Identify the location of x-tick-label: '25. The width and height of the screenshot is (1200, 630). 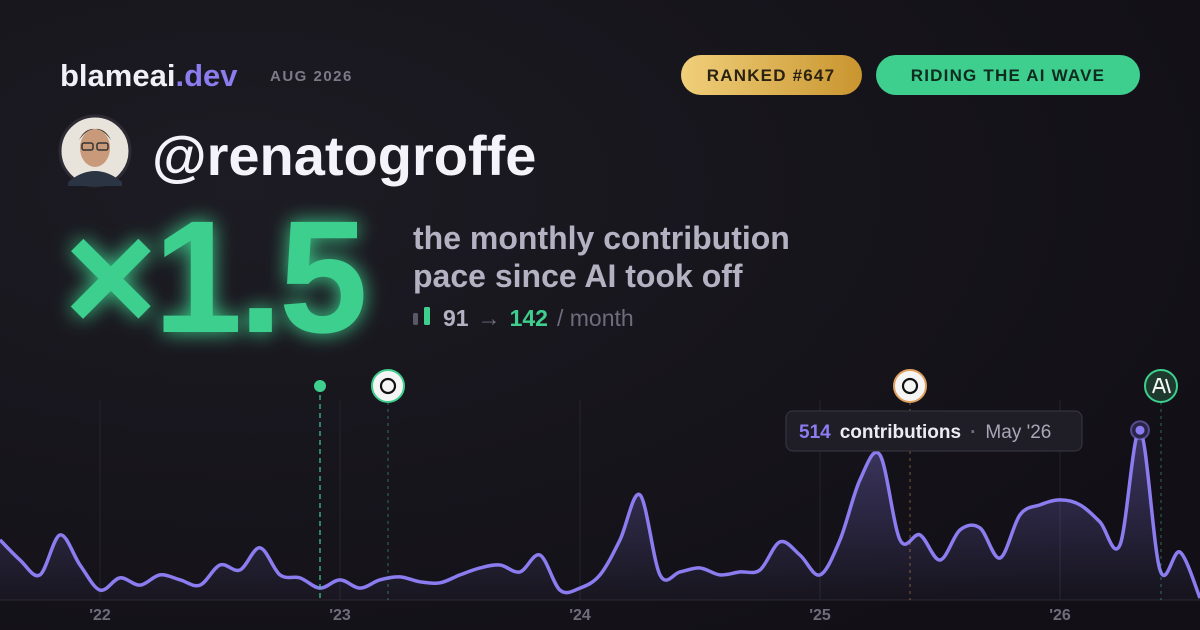
(820, 615).